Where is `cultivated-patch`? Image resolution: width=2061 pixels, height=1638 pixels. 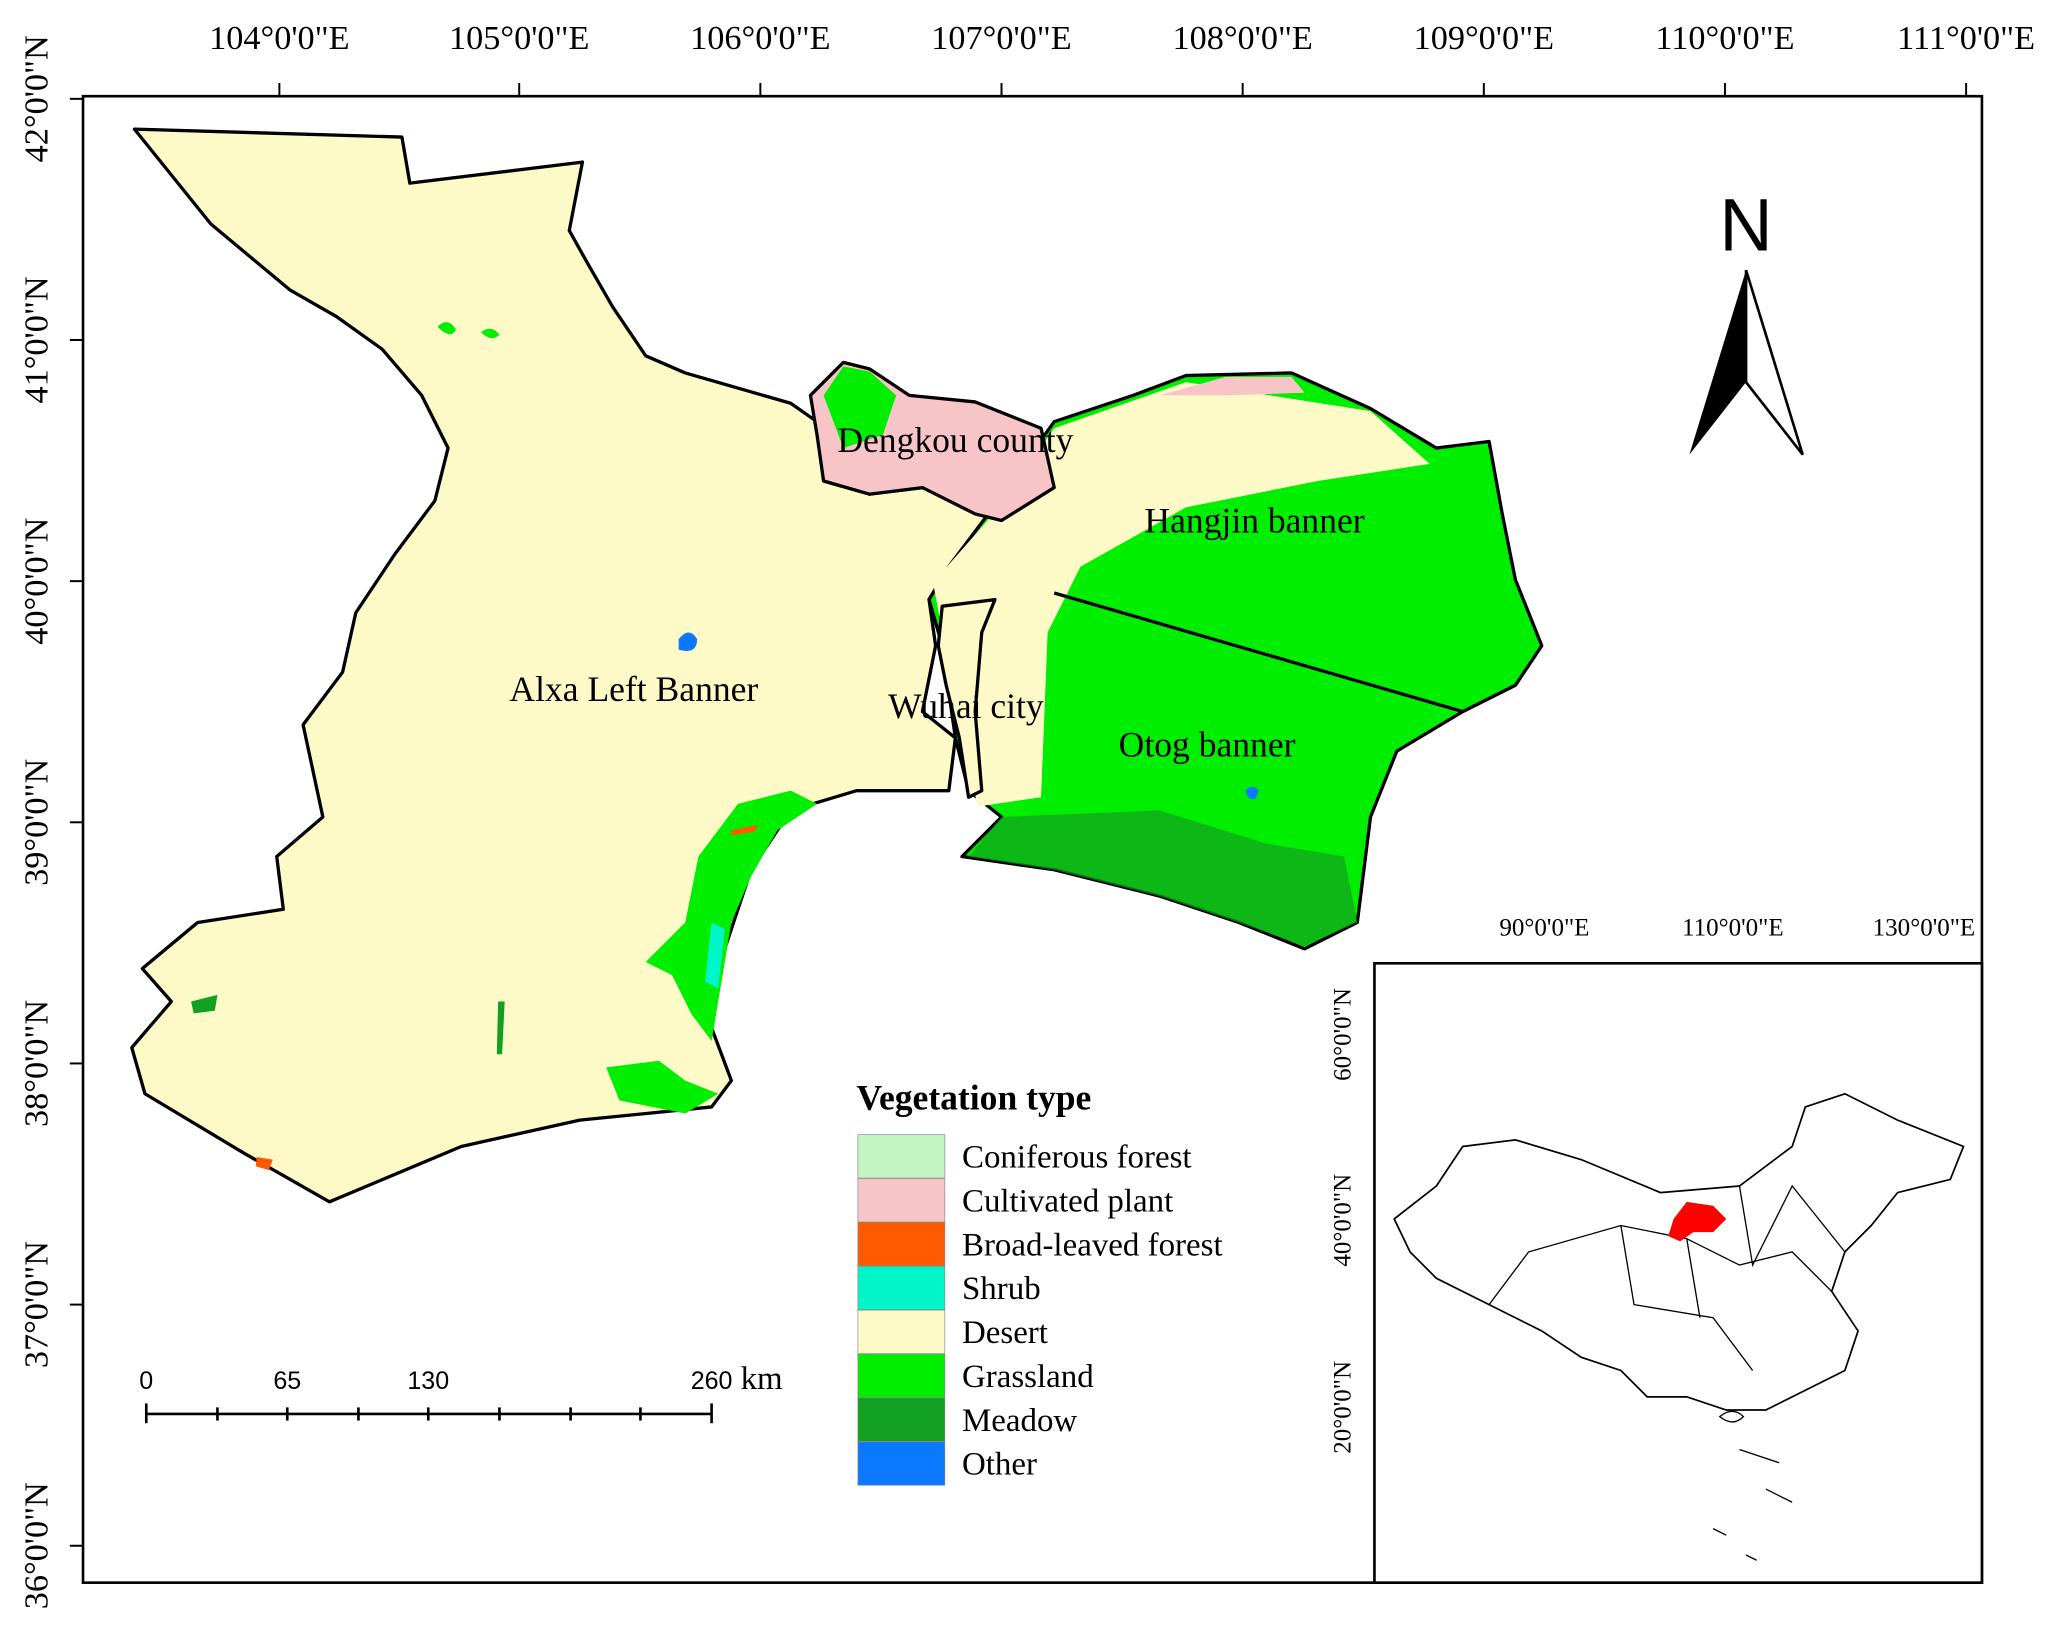 cultivated-patch is located at coordinates (1232, 386).